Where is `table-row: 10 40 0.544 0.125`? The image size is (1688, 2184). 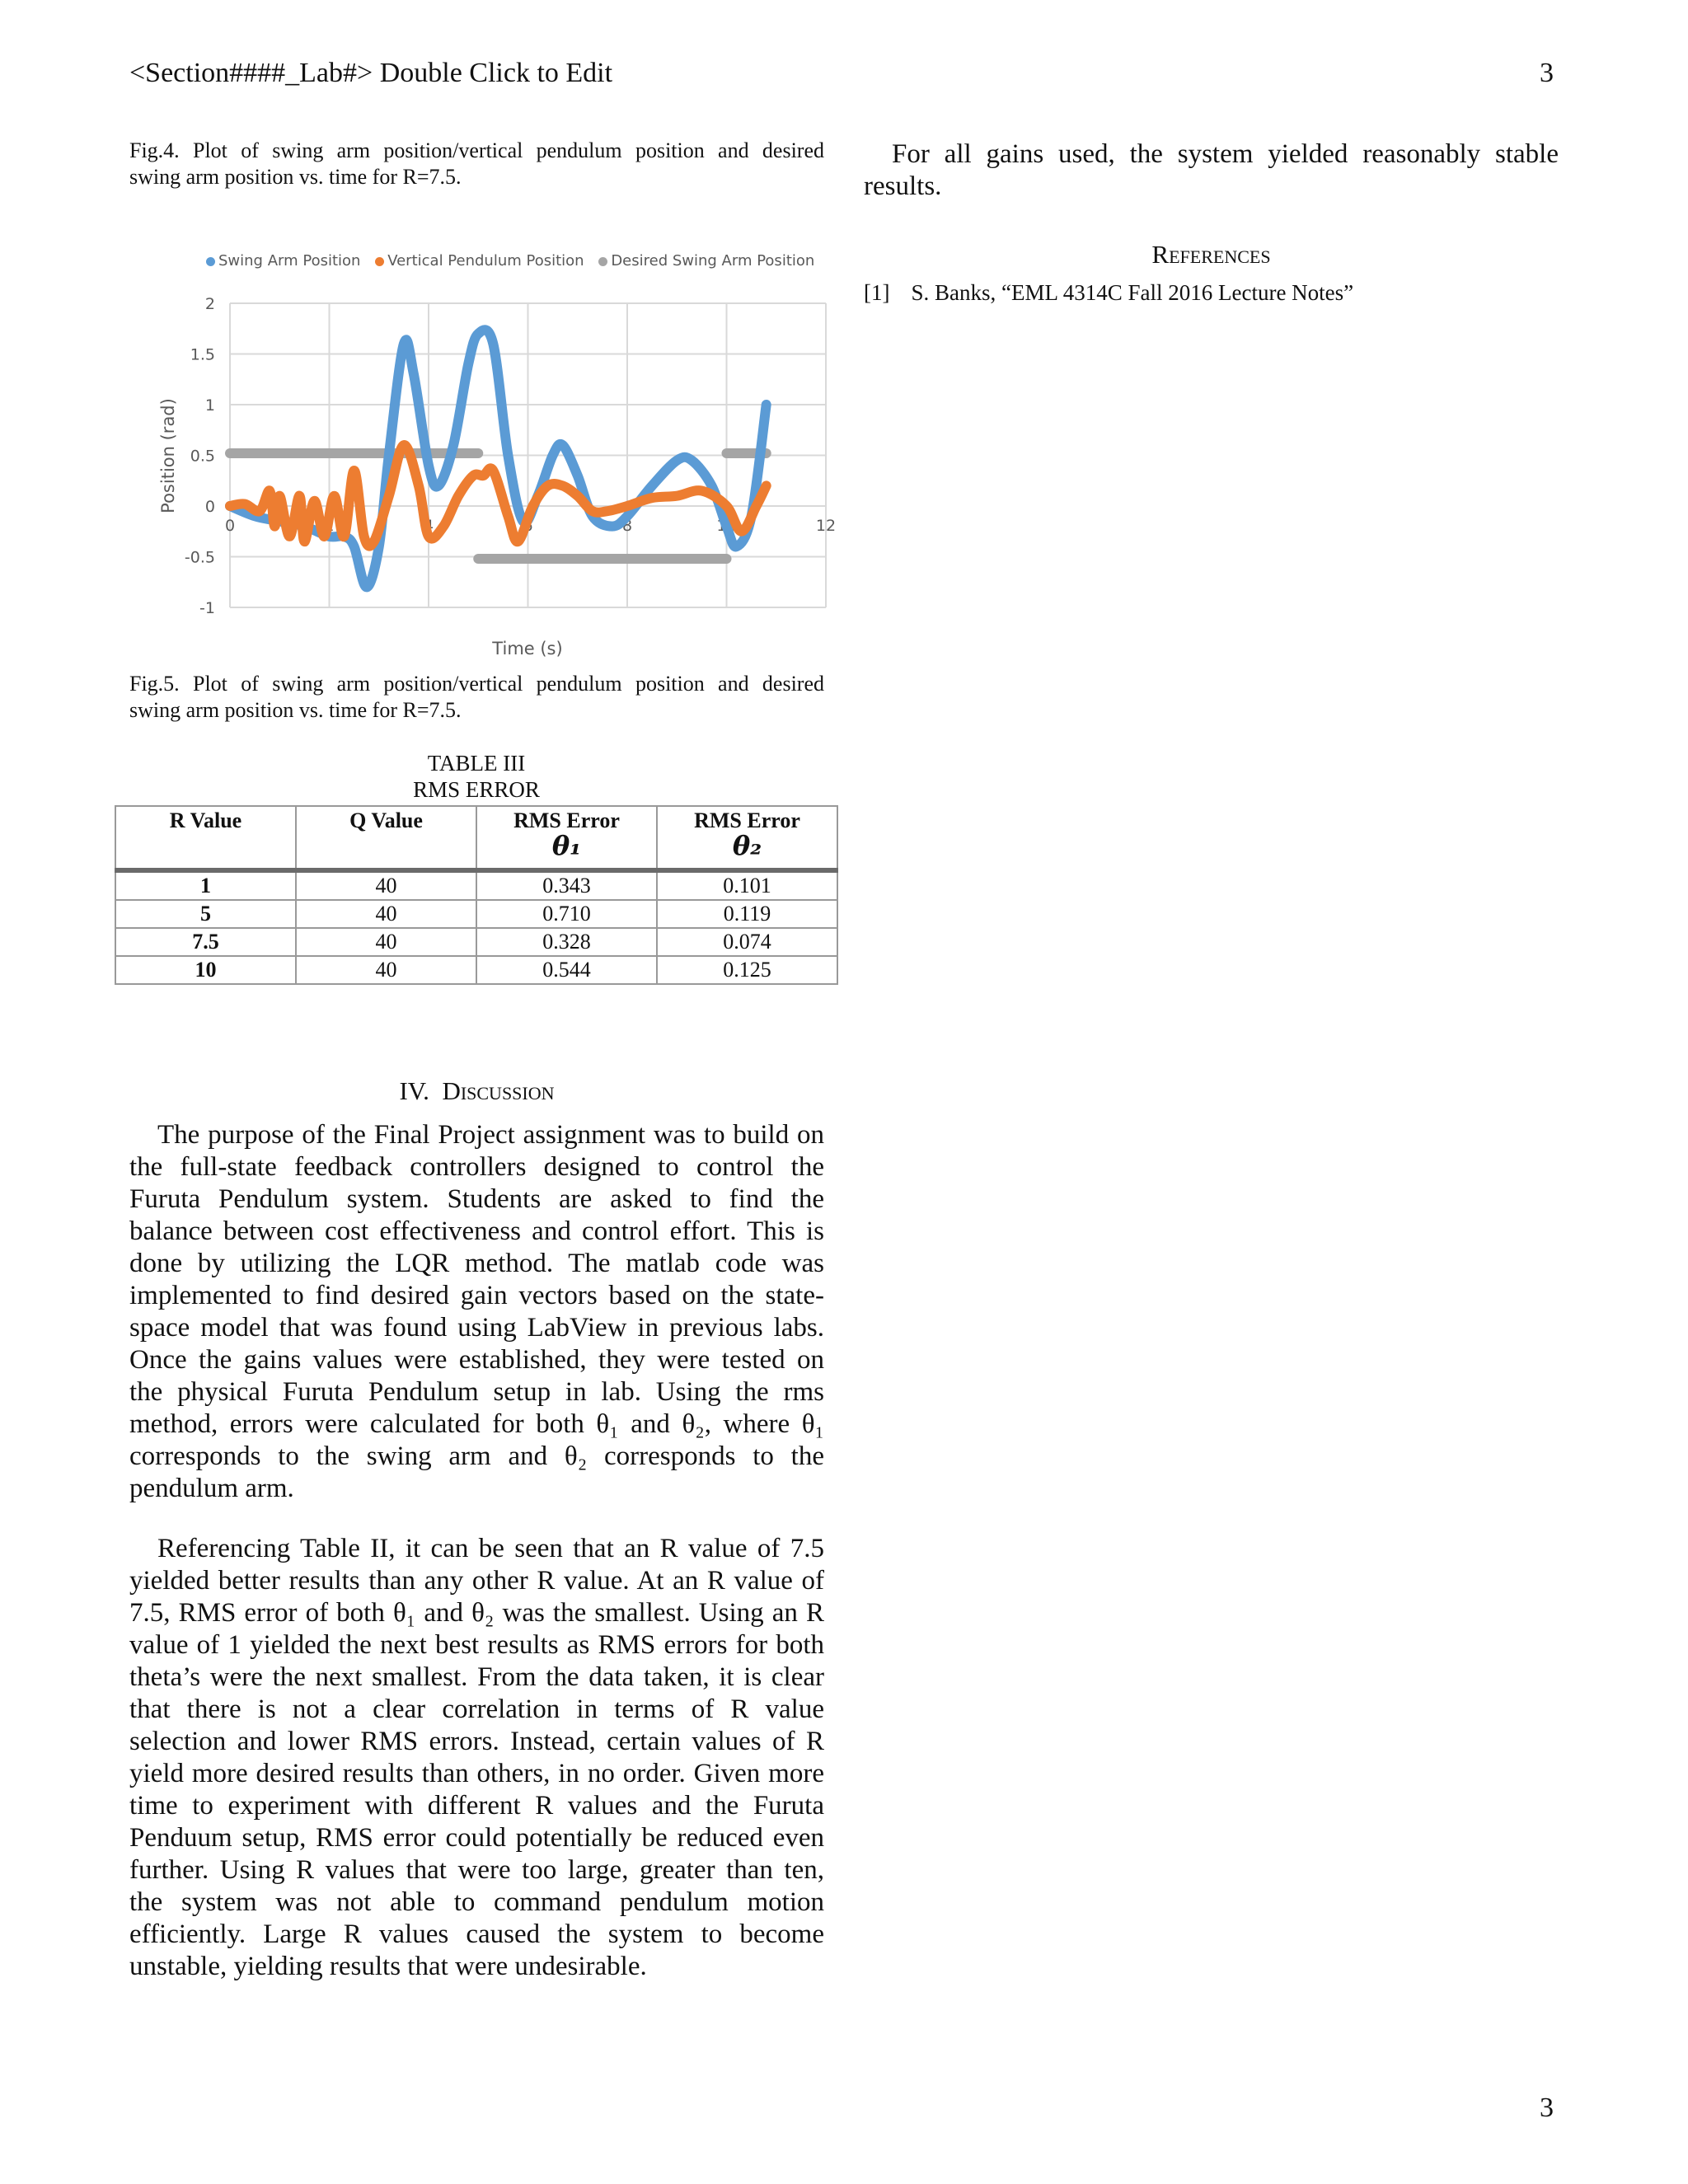 table-row: 10 40 0.544 0.125 is located at coordinates (477, 970).